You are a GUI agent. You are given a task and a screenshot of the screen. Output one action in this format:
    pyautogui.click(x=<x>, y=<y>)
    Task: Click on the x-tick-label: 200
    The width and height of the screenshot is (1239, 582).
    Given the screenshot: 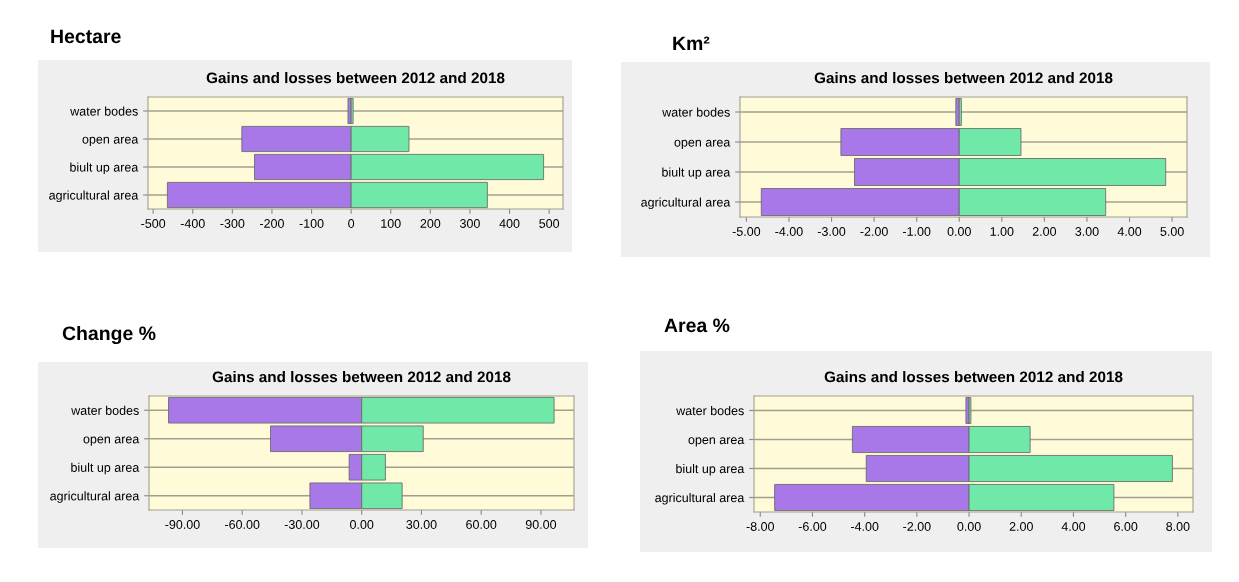 What is the action you would take?
    pyautogui.click(x=430, y=223)
    